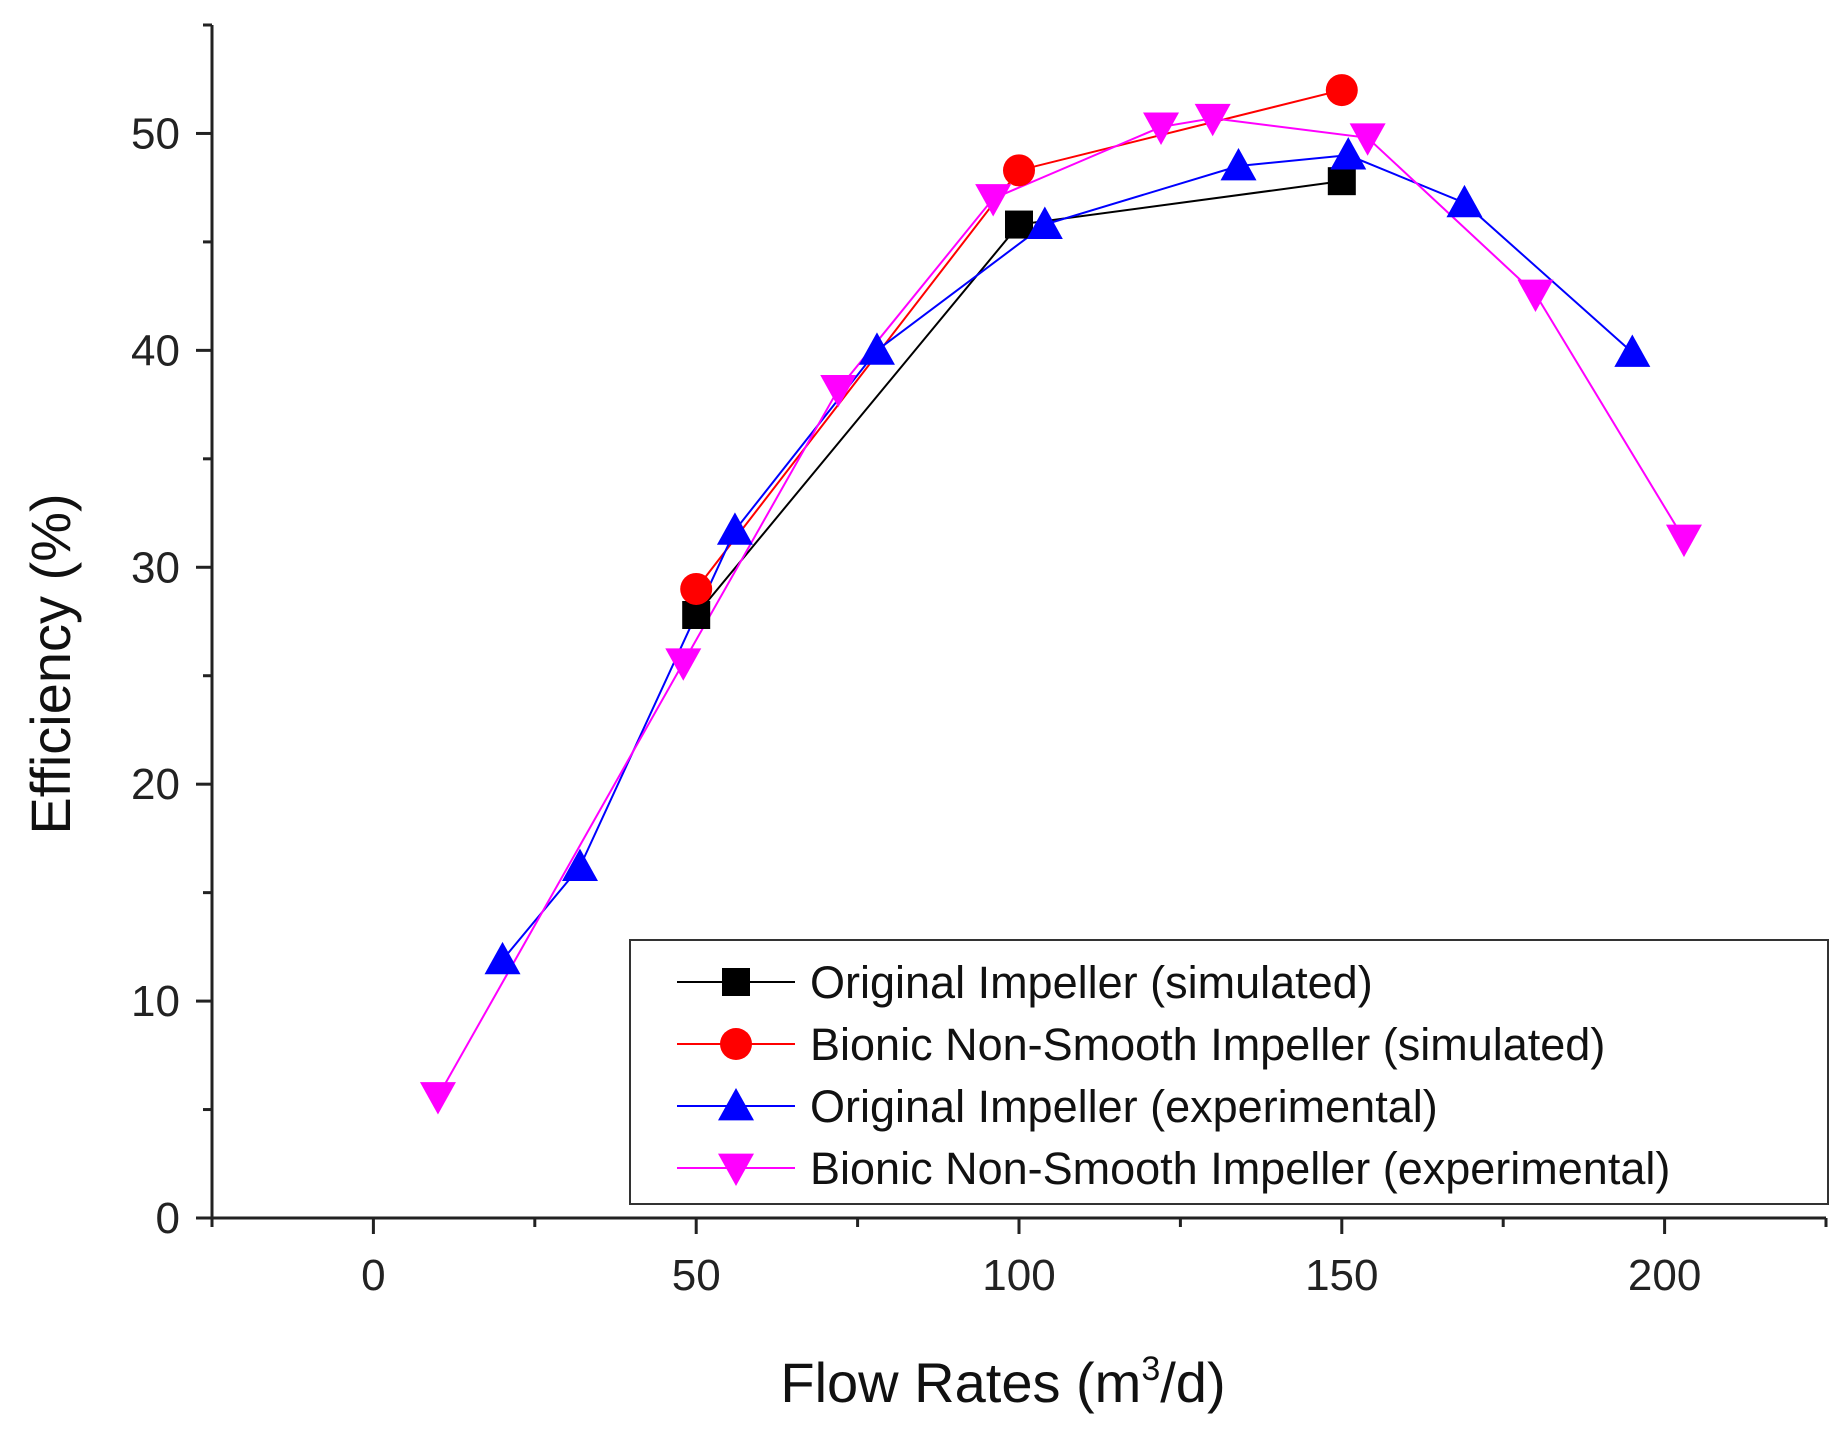 The width and height of the screenshot is (1839, 1442). Describe the element at coordinates (1124, 1106) in the screenshot. I see `legend-label: Original Impeller (experimental)` at that location.